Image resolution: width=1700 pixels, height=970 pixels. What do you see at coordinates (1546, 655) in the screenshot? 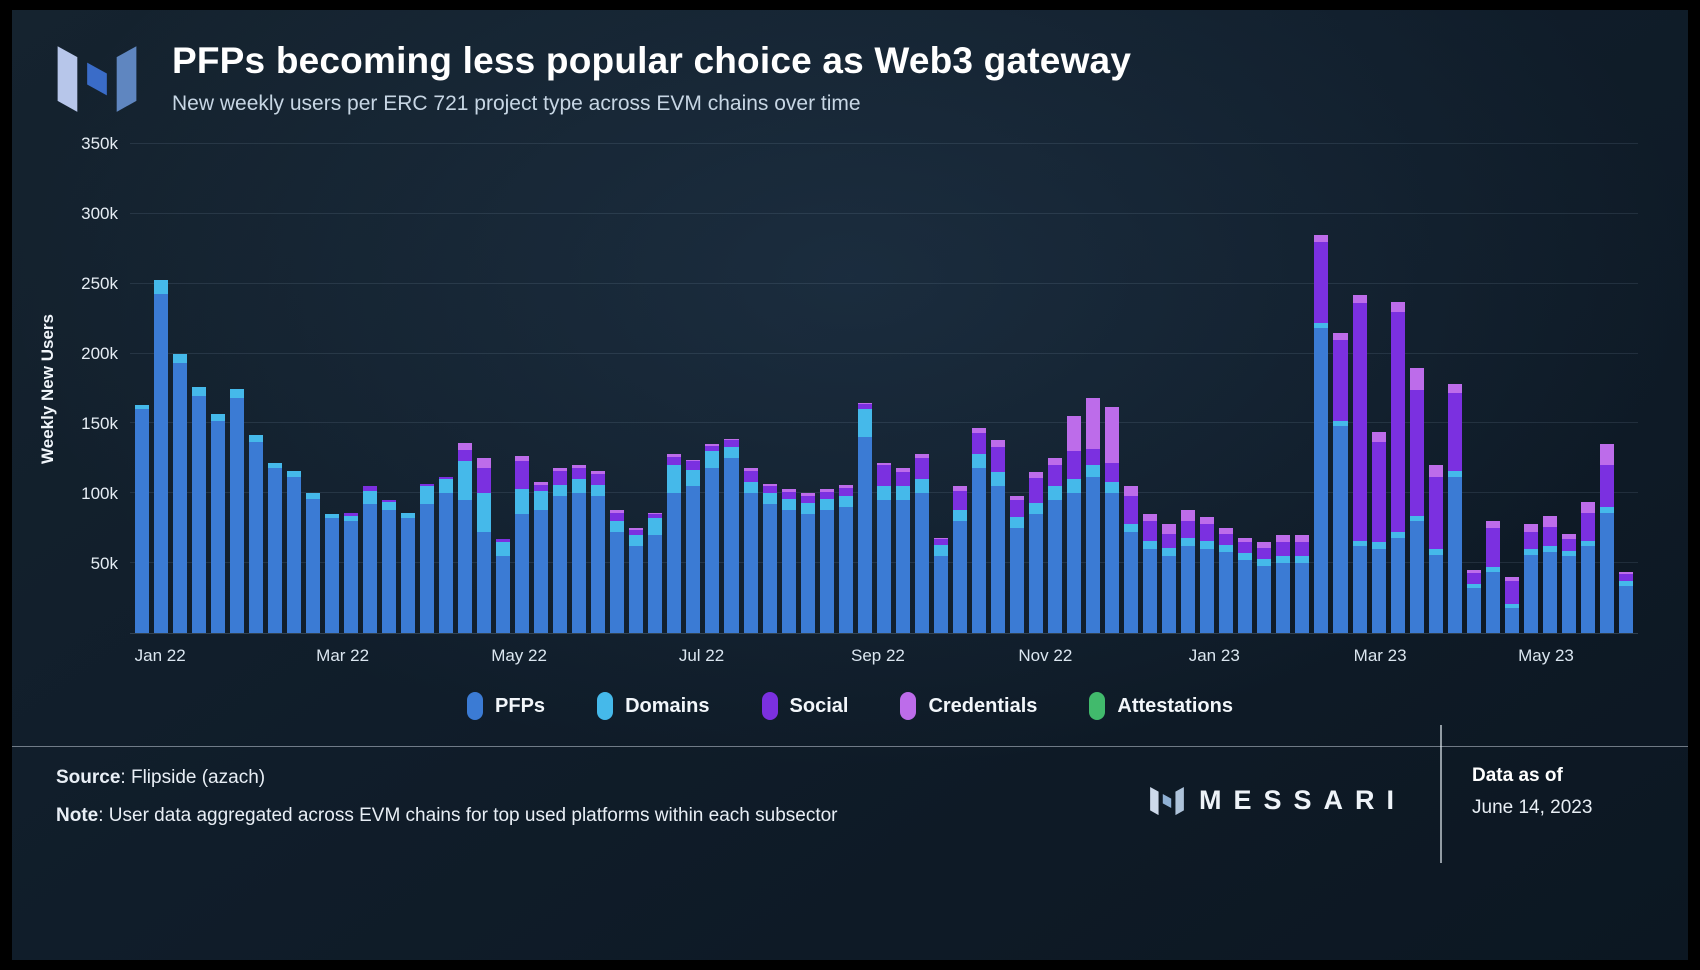
I see `x-tick-label: May 23` at bounding box center [1546, 655].